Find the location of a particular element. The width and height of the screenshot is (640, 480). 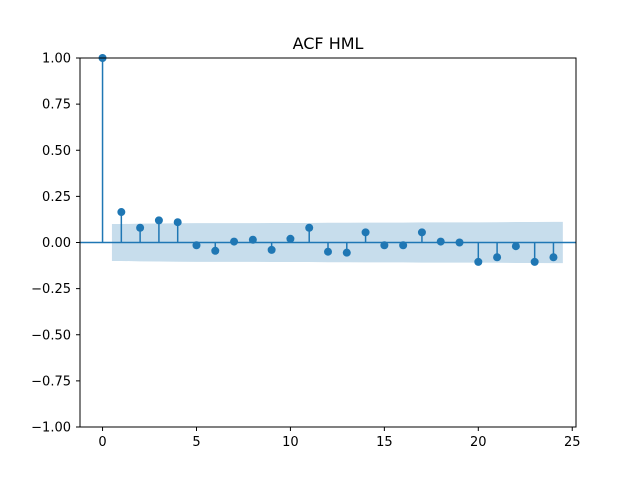

y-tick-label: 1.00 is located at coordinates (56, 59).